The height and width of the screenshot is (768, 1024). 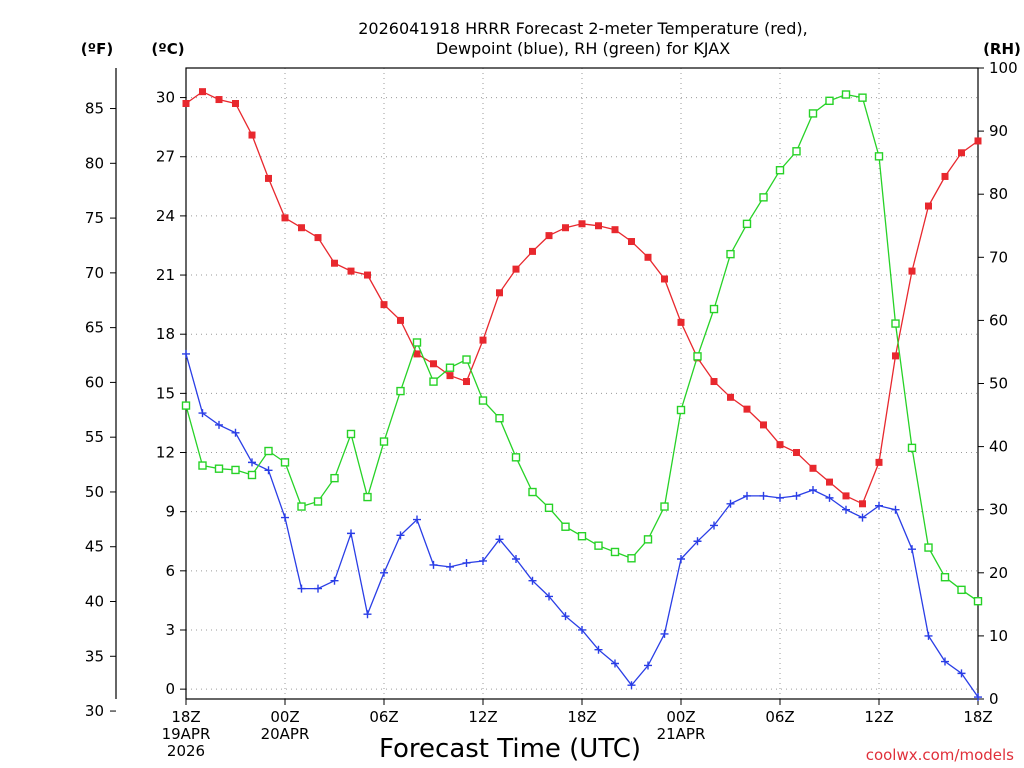 What do you see at coordinates (170, 512) in the screenshot?
I see `celsius-tick-label: 9` at bounding box center [170, 512].